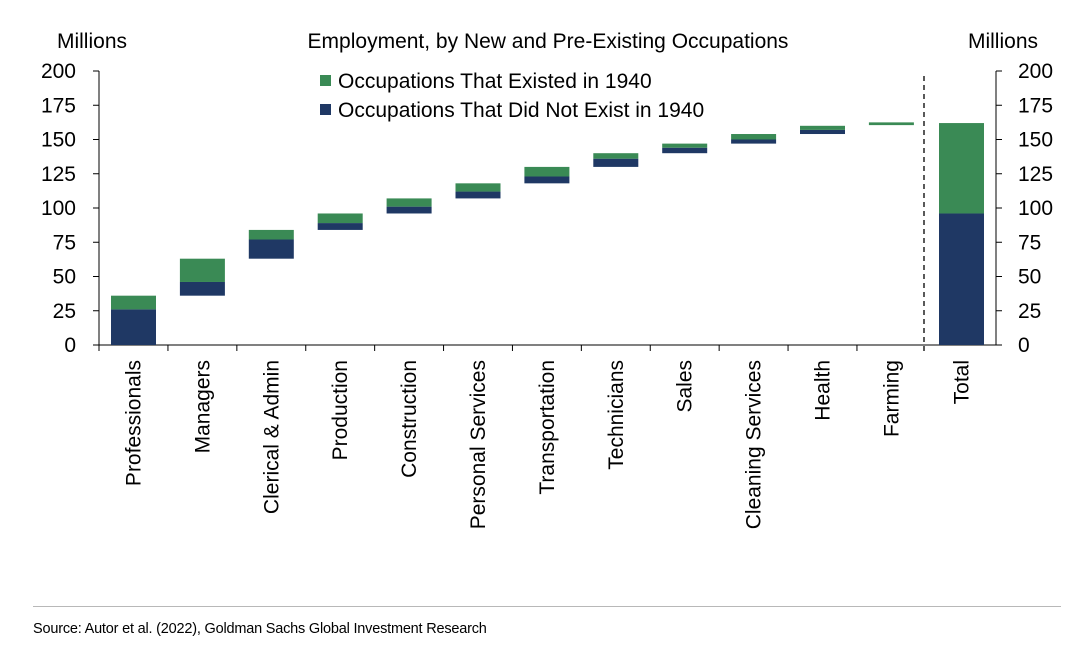  What do you see at coordinates (962, 382) in the screenshot?
I see `x-category-label: Total` at bounding box center [962, 382].